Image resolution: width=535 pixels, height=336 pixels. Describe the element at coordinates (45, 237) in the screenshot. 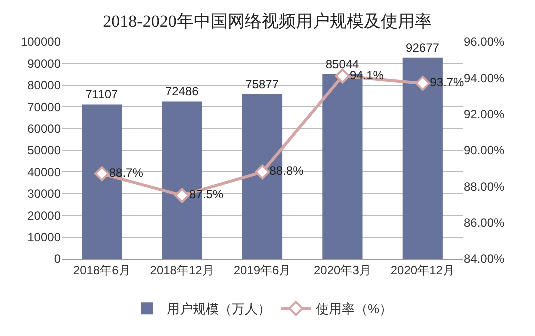

I see `y-tick-label: 10000` at that location.